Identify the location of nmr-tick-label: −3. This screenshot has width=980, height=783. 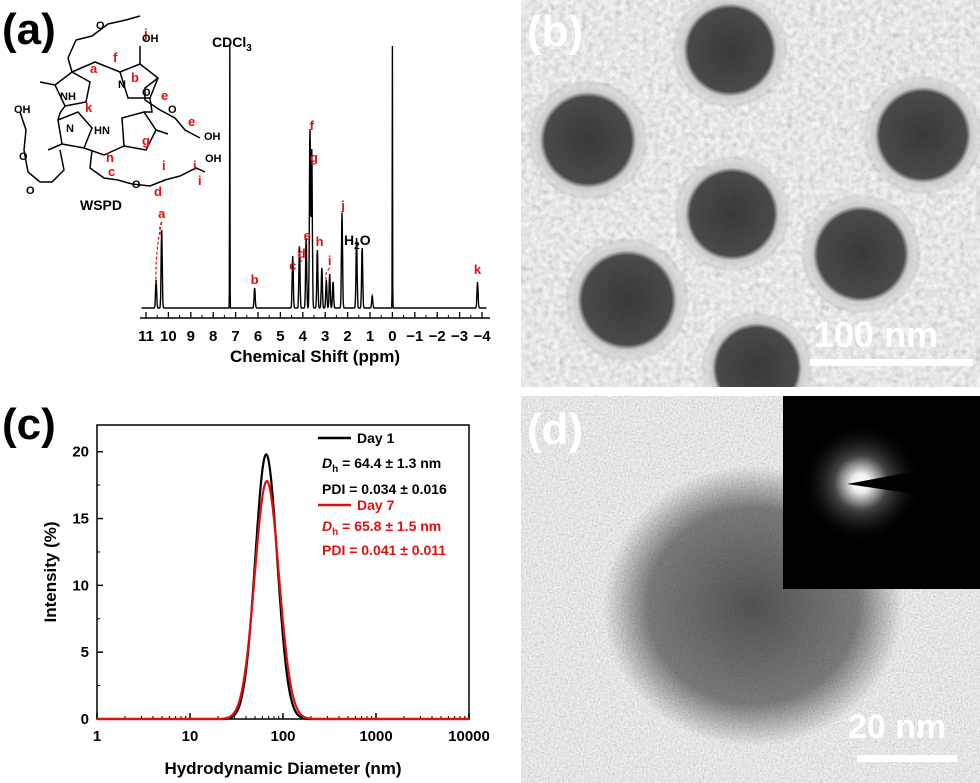
(459, 336).